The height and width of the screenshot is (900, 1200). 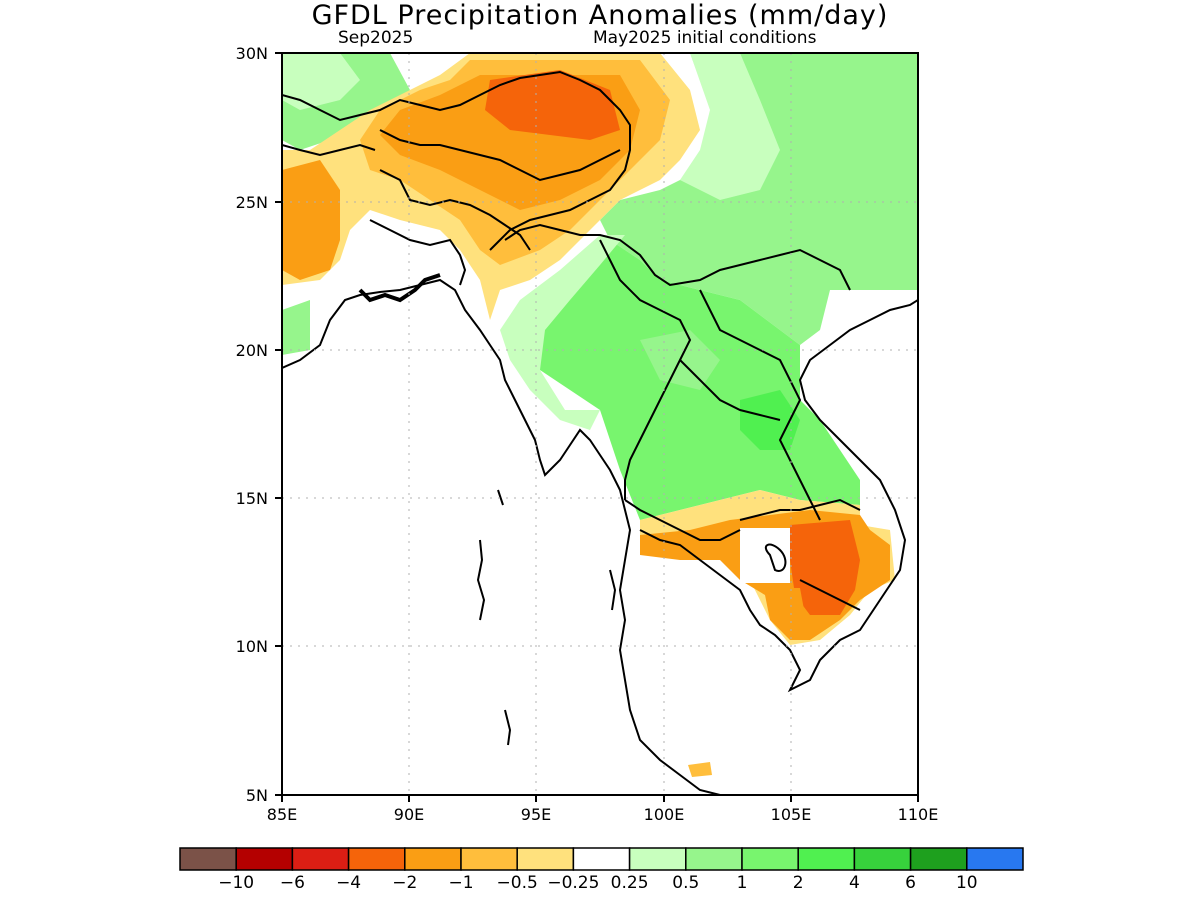 What do you see at coordinates (854, 883) in the screenshot?
I see `colorbar-label: 4` at bounding box center [854, 883].